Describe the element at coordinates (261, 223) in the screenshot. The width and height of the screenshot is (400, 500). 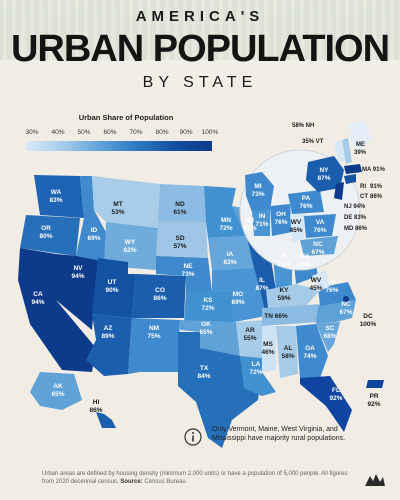
I see `inset-state-IN` at that location.